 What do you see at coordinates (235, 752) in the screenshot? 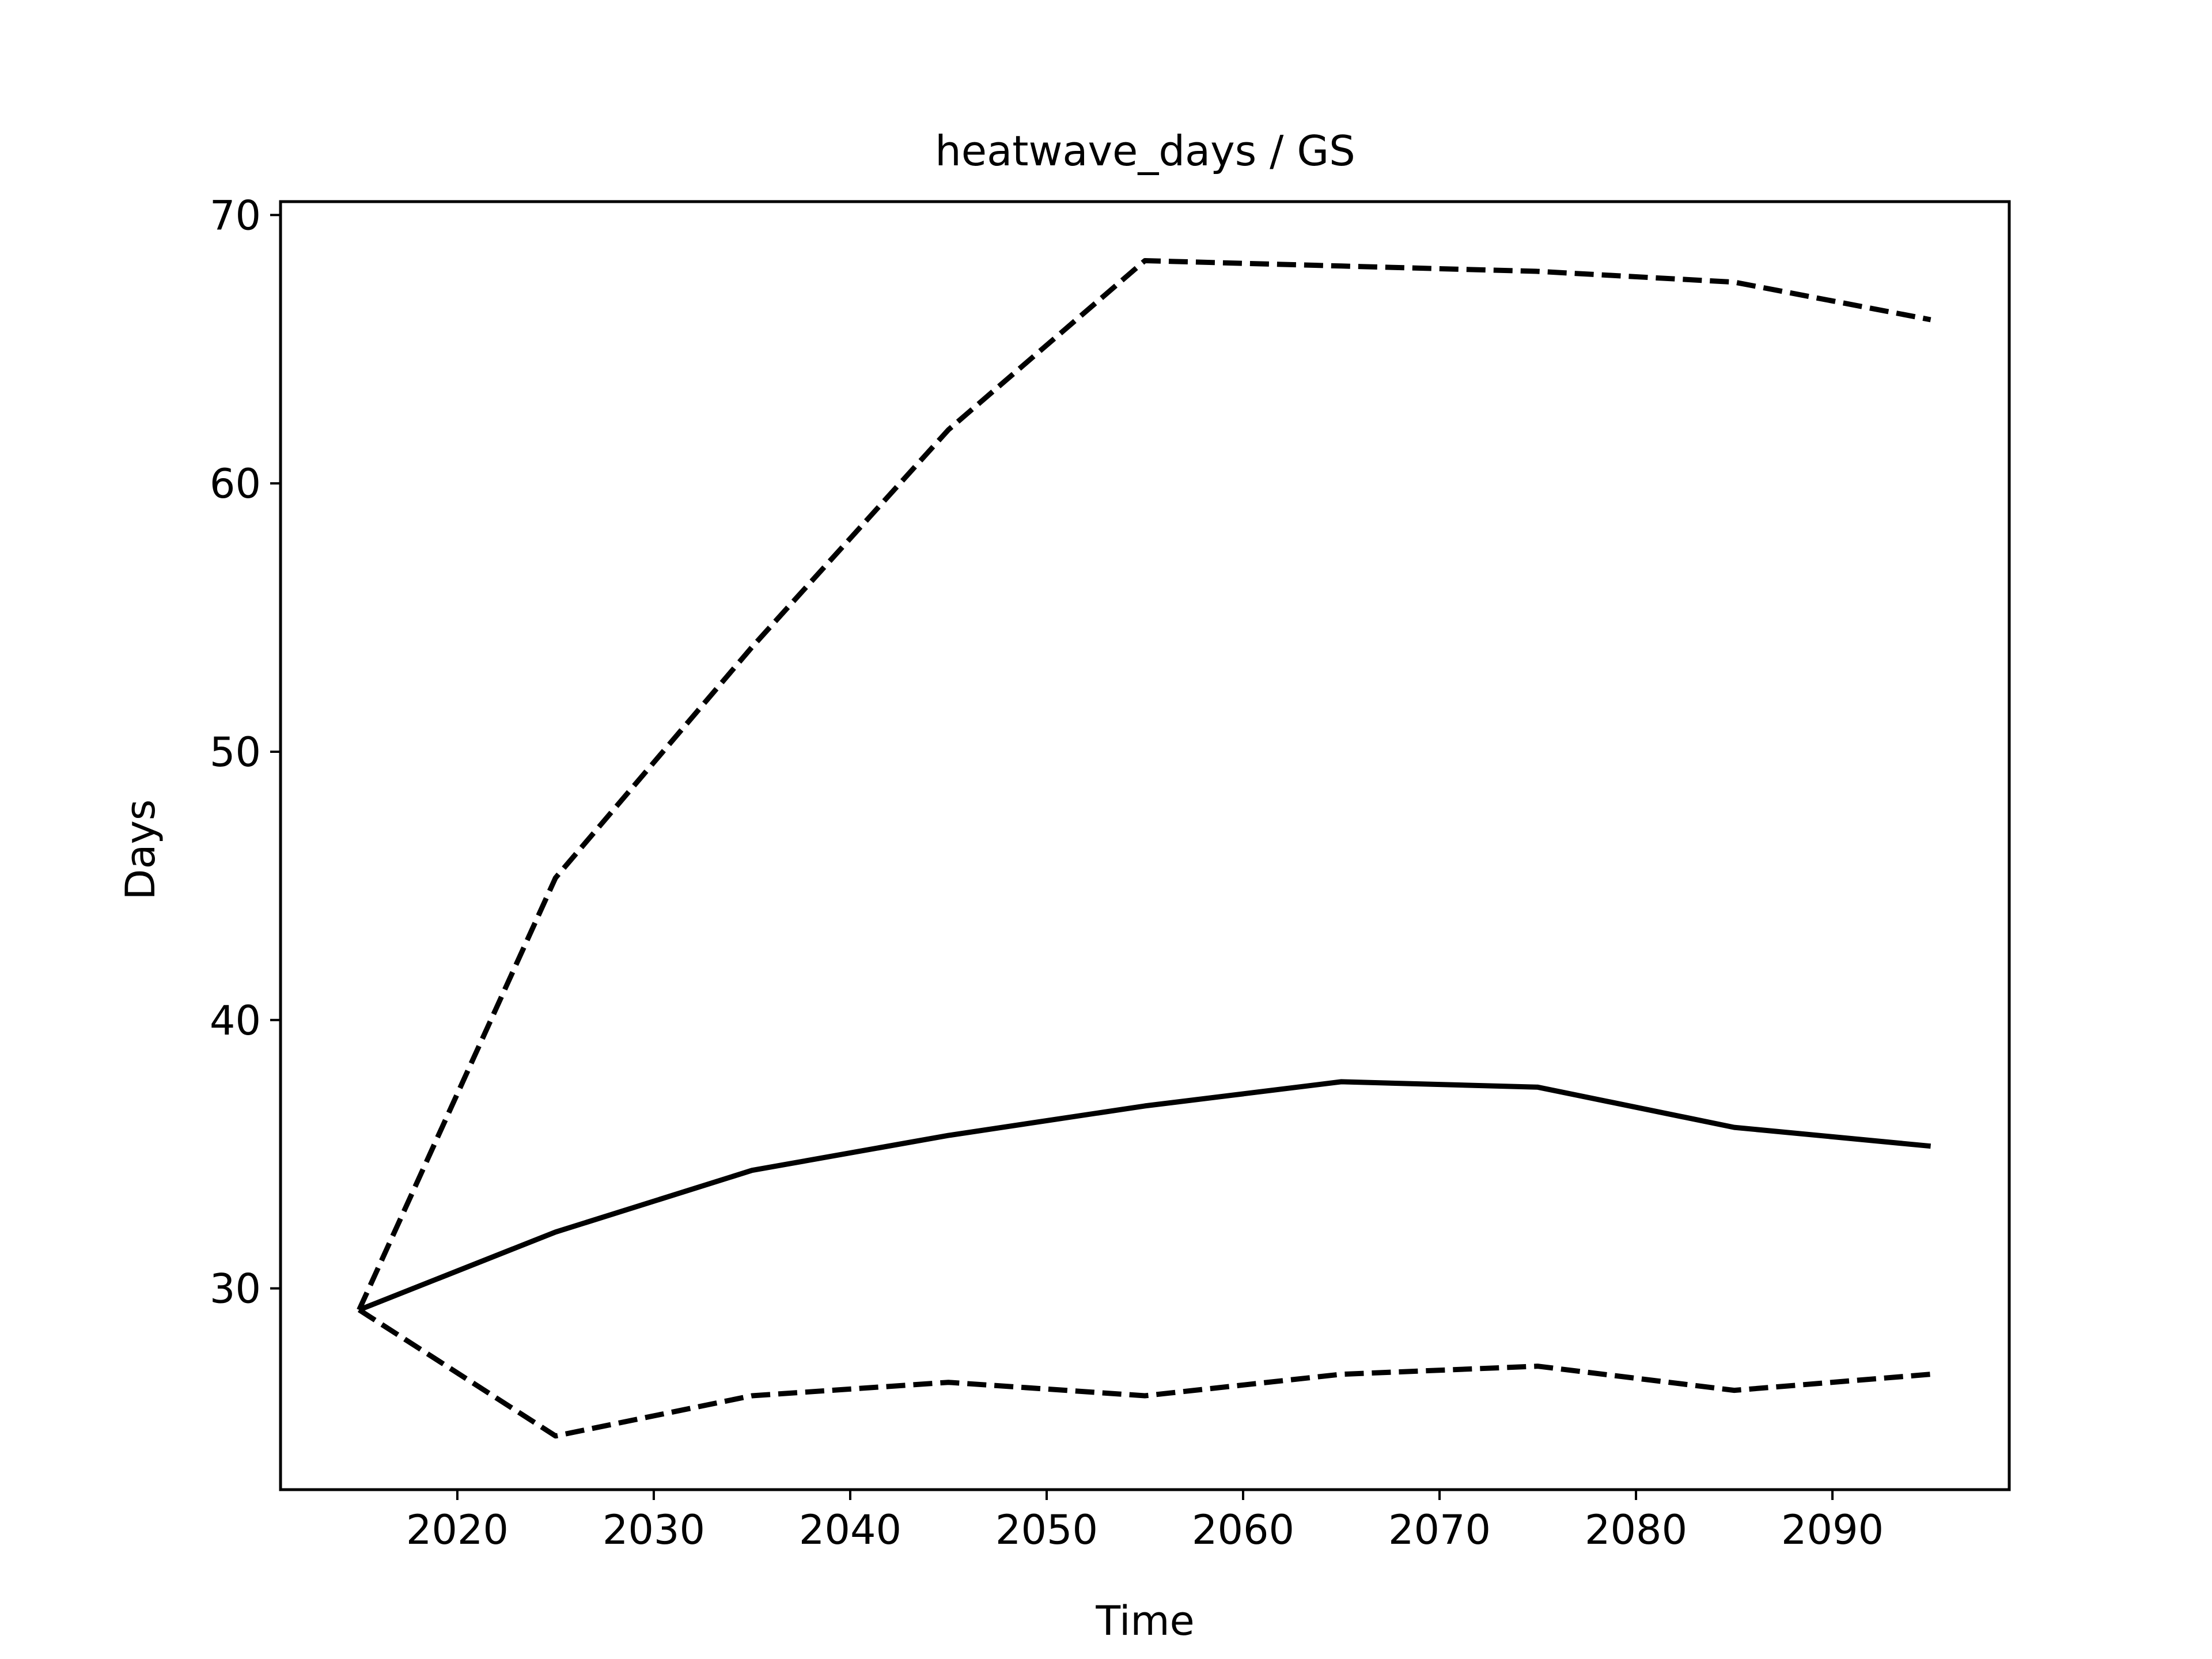
I see `y-tick-label: 50` at bounding box center [235, 752].